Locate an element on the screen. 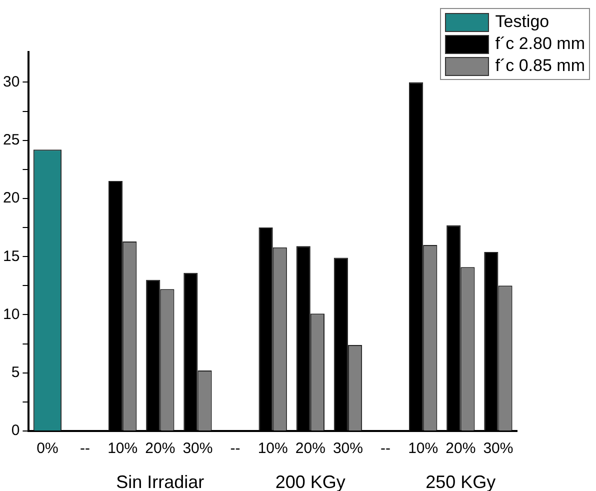  y-tick-label: 10 is located at coordinates (11, 314).